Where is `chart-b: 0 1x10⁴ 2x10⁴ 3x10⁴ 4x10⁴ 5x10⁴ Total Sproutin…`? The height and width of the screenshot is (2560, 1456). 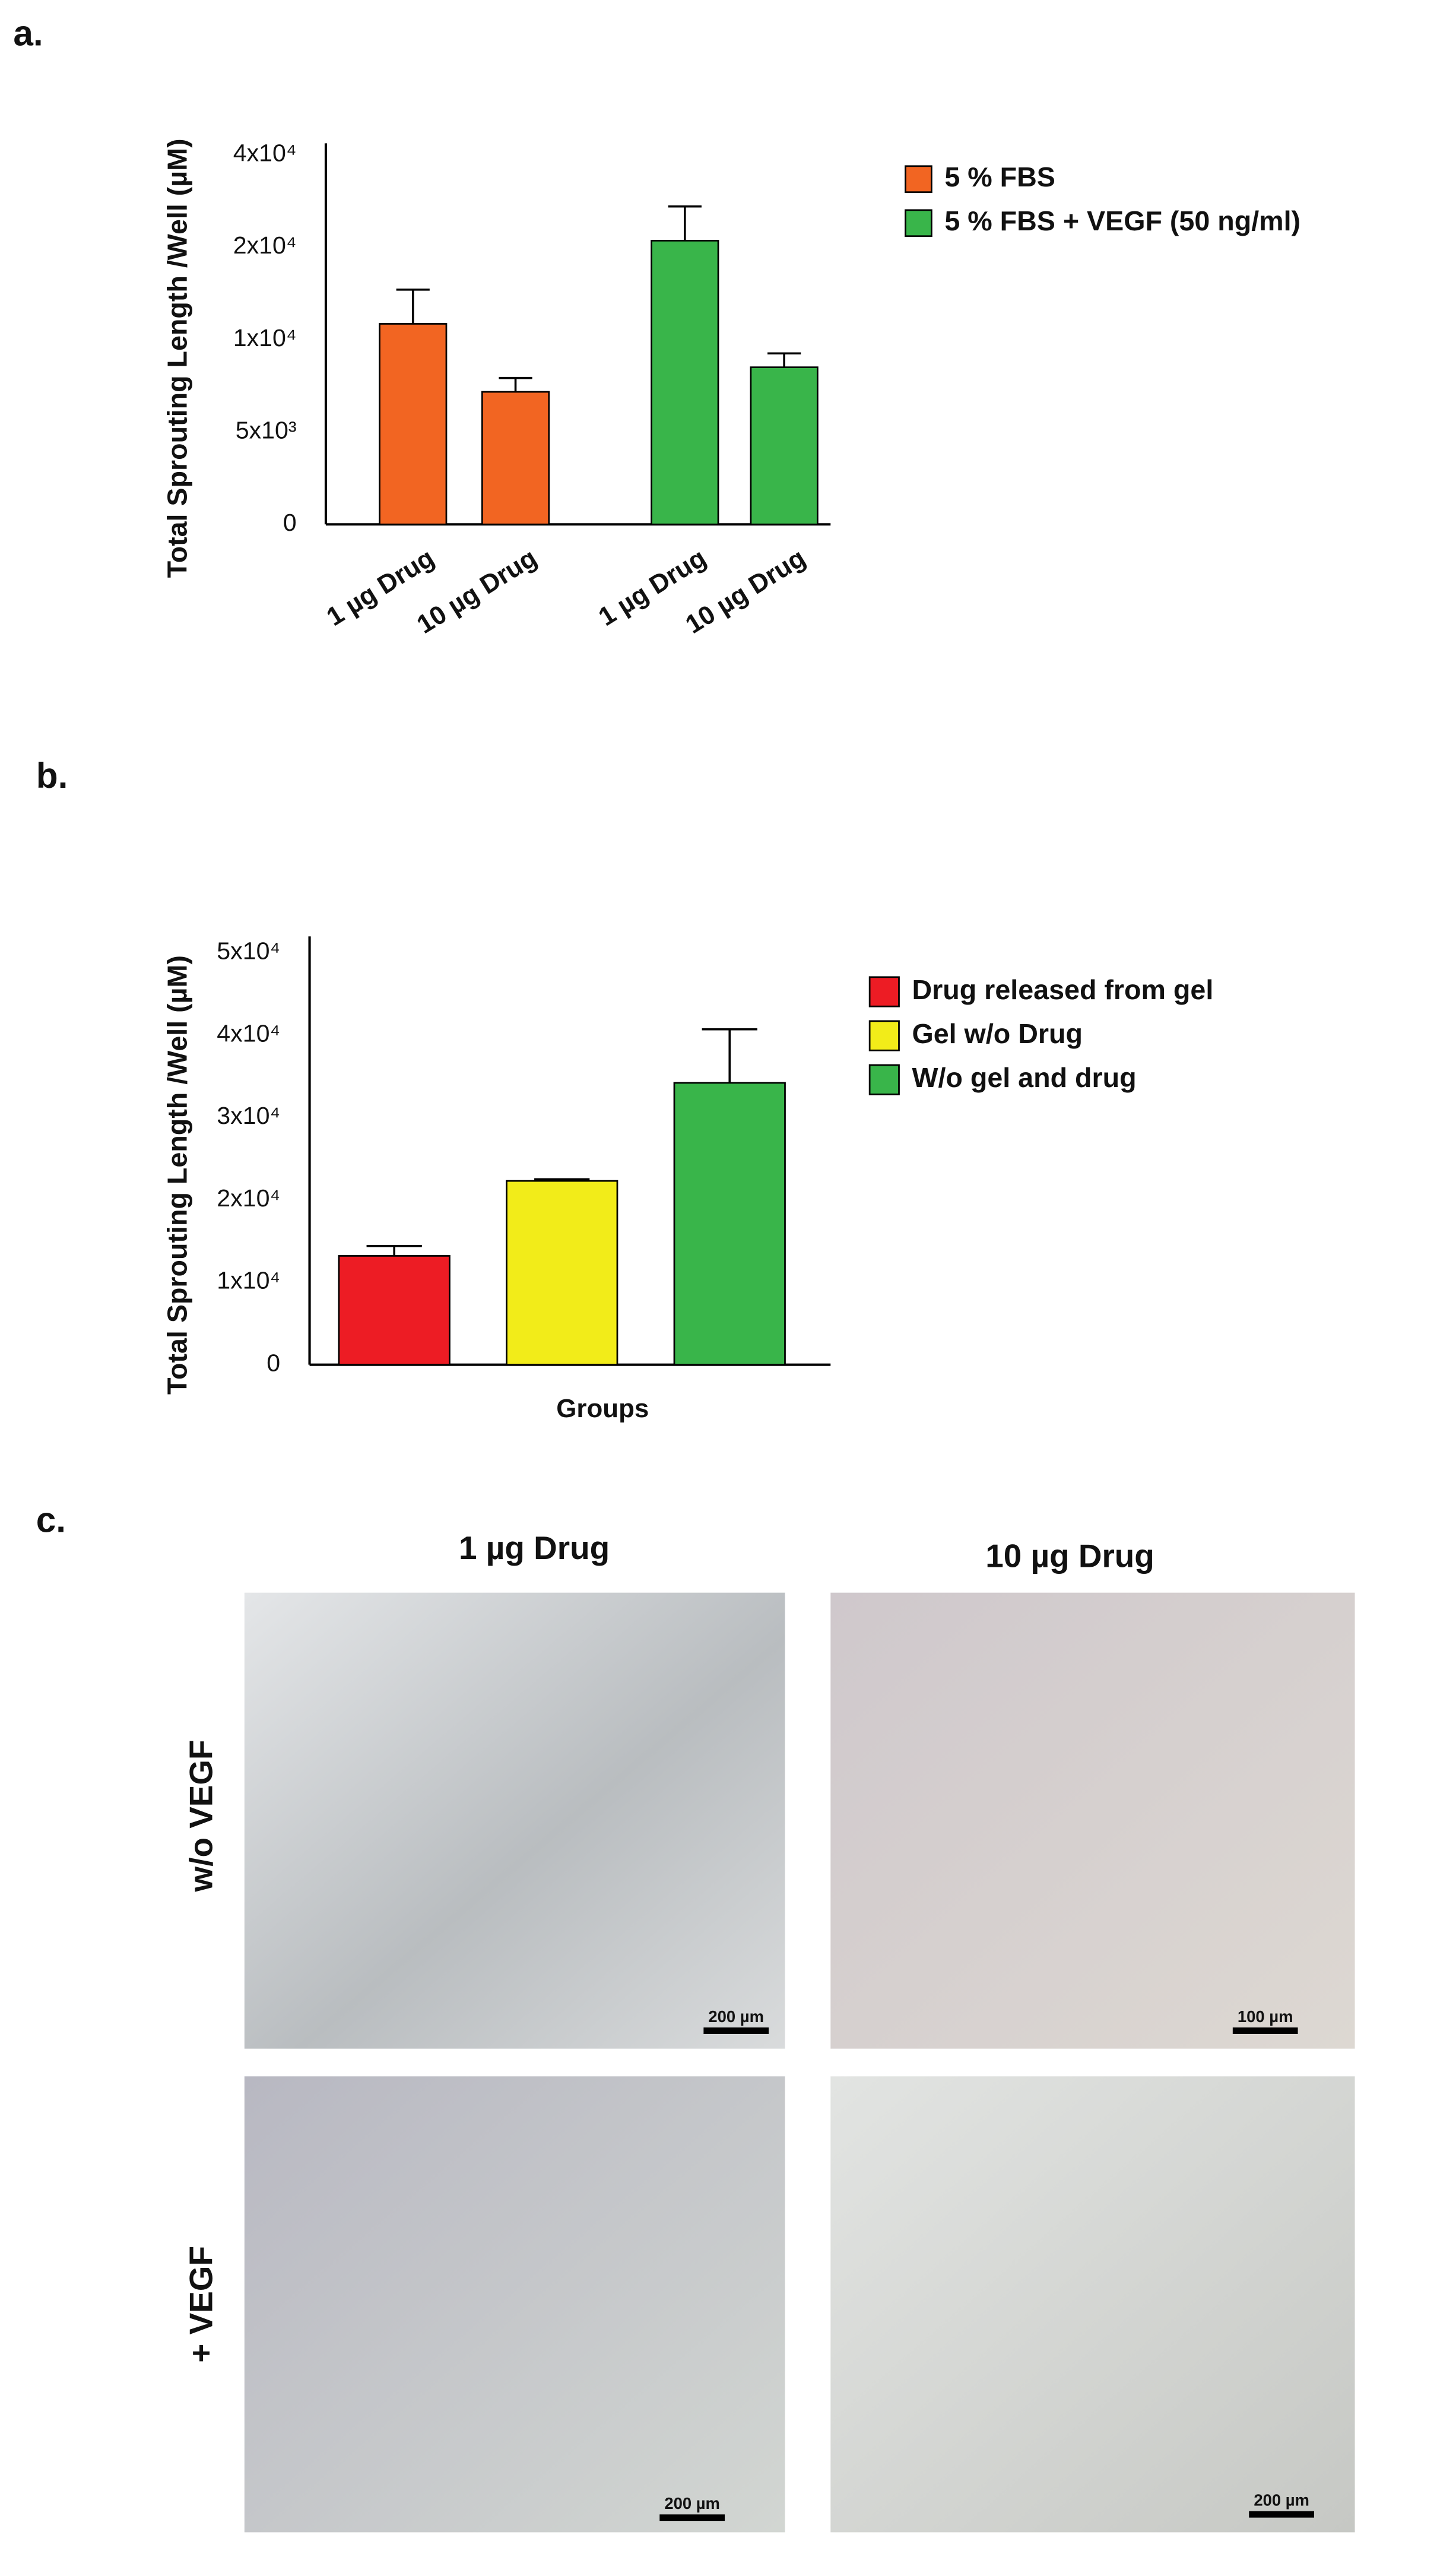
chart-b: 0 1x10⁴ 2x10⁴ 3x10⁴ 4x10⁴ 5x10⁴ Total Sproutin… is located at coordinates (687, 1179).